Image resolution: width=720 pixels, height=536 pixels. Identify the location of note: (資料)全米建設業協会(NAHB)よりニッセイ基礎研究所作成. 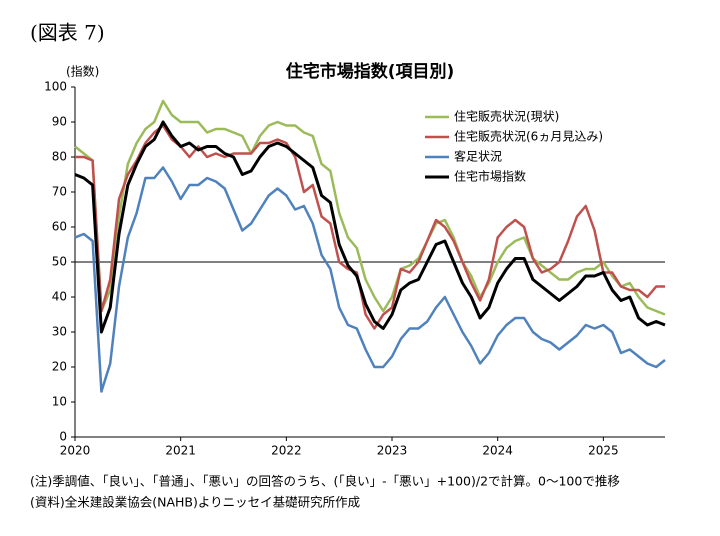
(195, 502).